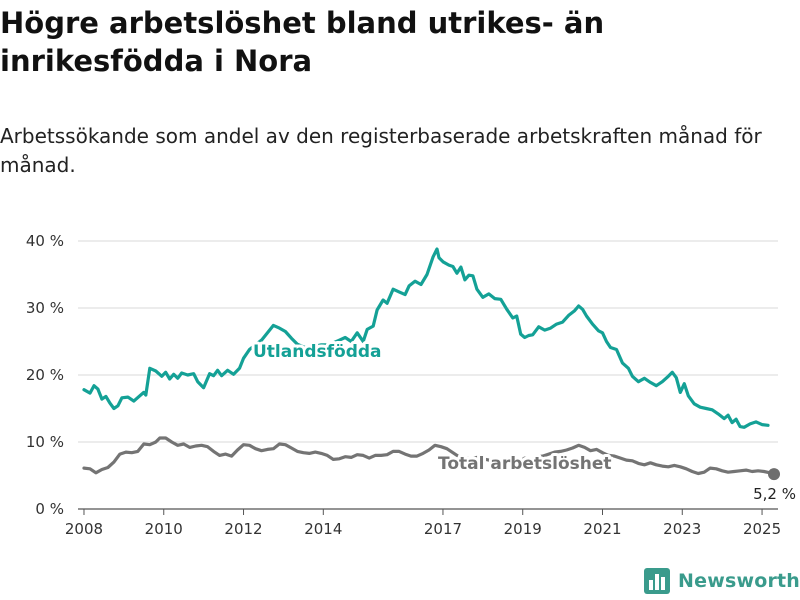  Describe the element at coordinates (429, 456) in the screenshot. I see `series-line-total` at that location.